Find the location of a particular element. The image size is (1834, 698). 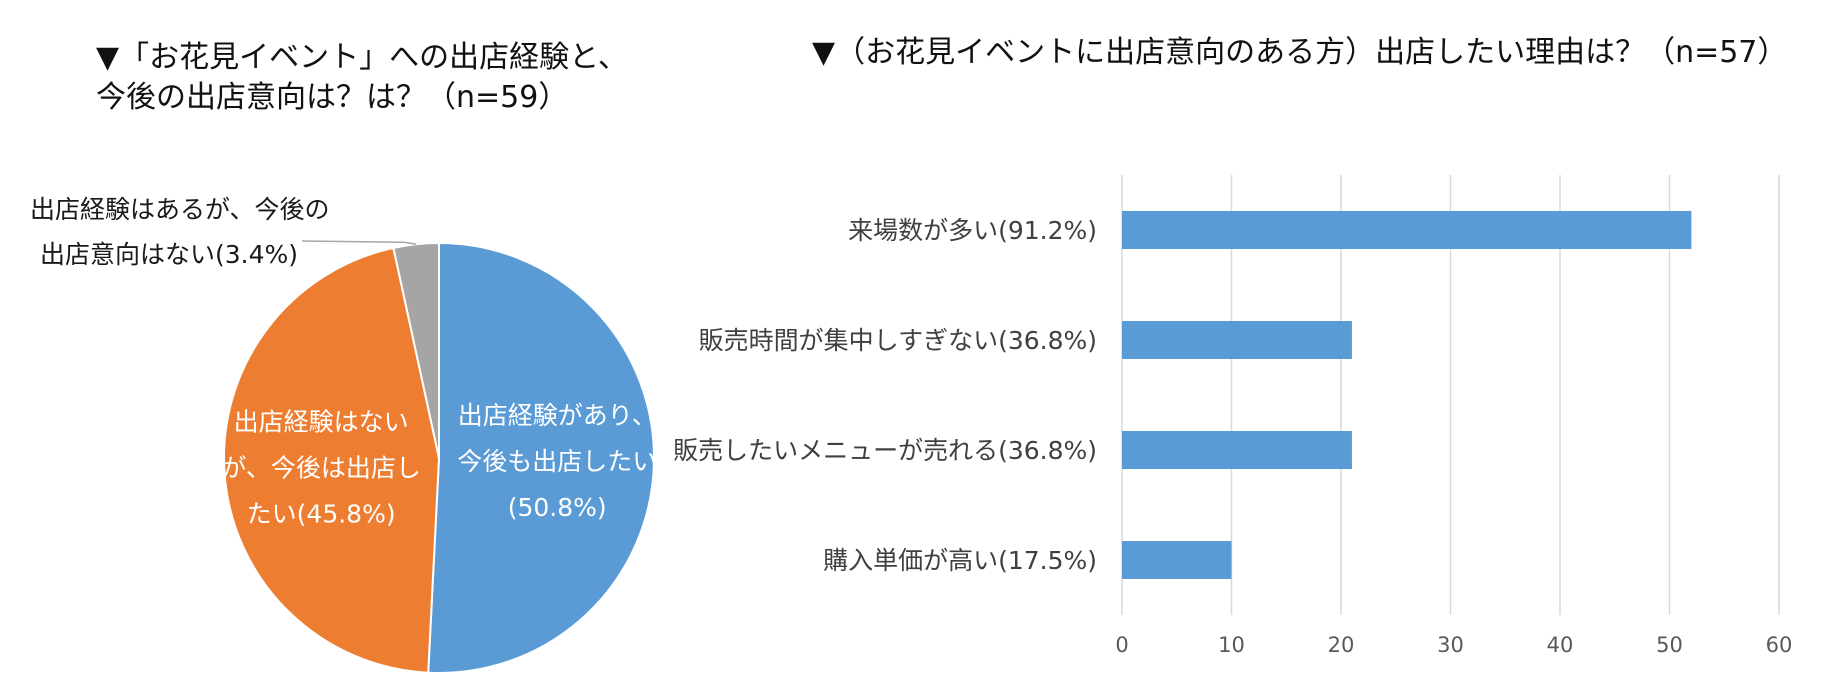

x-tick-label-1: 10 is located at coordinates (1231, 645).